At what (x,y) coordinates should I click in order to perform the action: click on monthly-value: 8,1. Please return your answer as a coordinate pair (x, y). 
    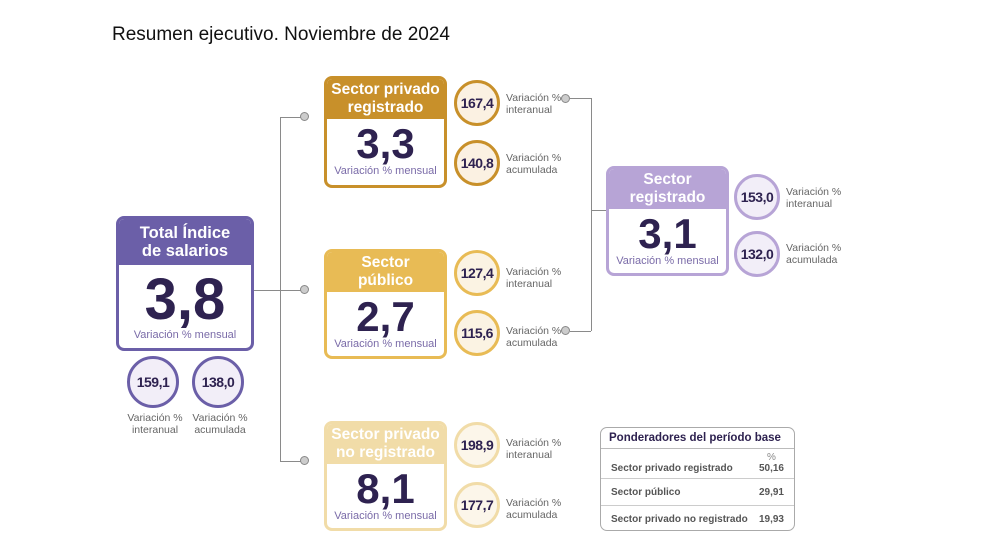
    Looking at the image, I should click on (385, 488).